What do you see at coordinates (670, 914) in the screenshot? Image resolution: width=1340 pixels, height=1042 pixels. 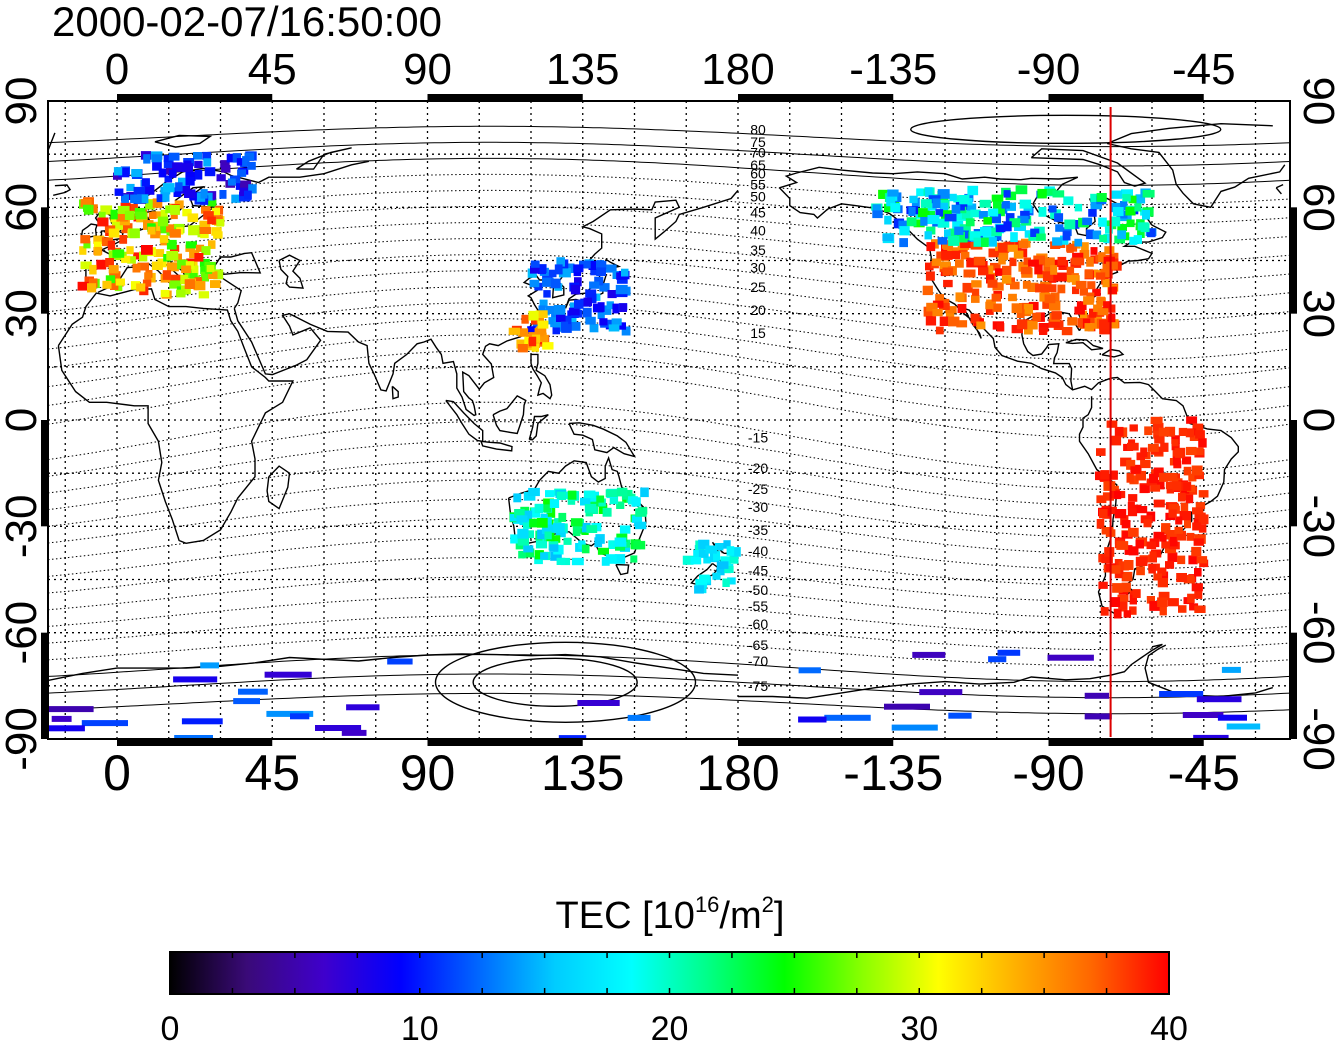 I see `colorbar-label: TEC [1016/m2]` at bounding box center [670, 914].